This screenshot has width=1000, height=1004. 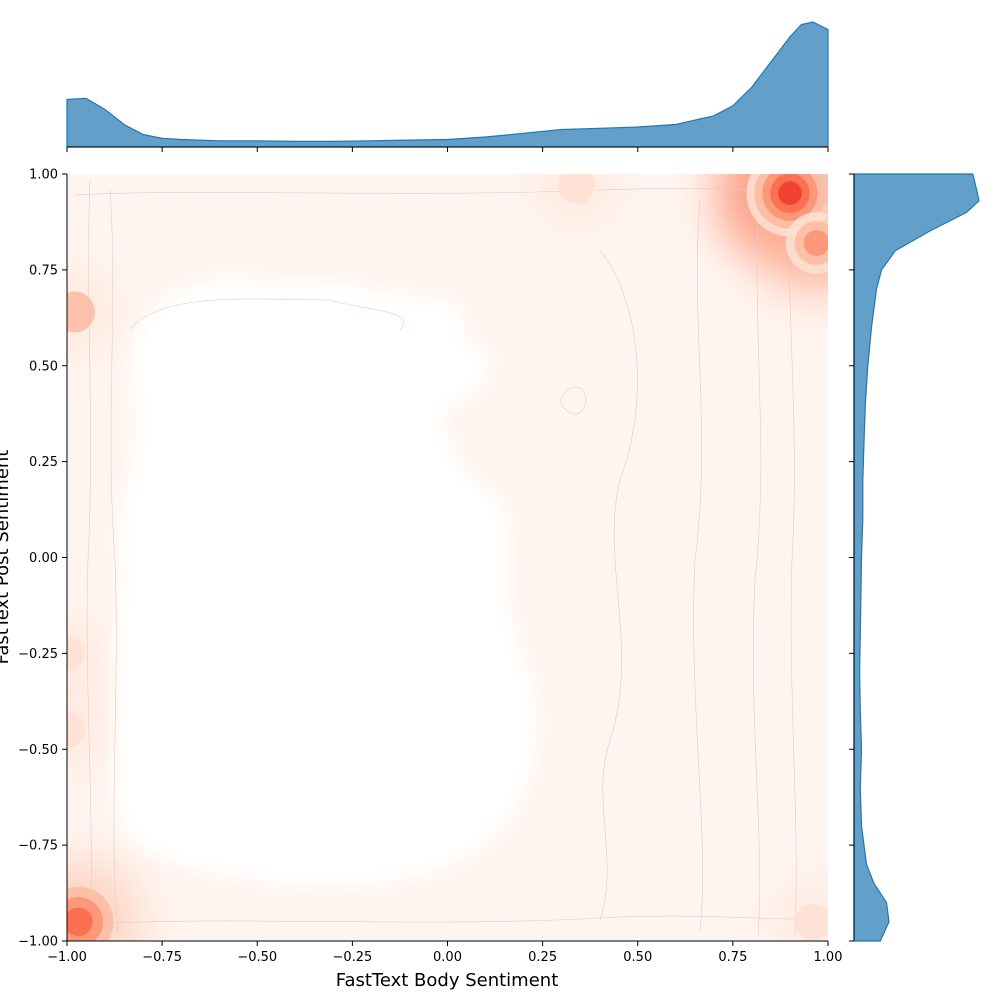 I want to click on y-tick-label: −0.50, so click(x=38, y=750).